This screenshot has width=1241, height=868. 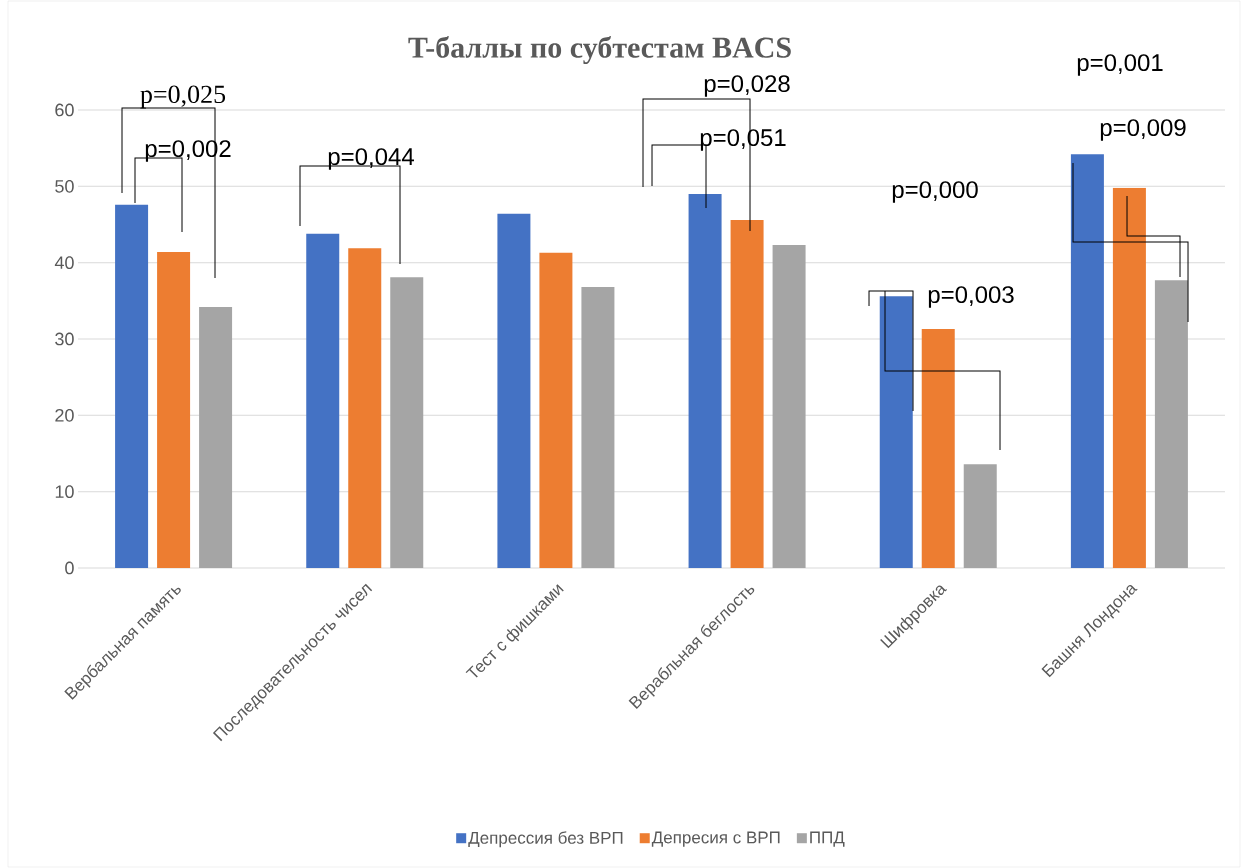 I want to click on annotation: p=0,051, so click(x=743, y=140).